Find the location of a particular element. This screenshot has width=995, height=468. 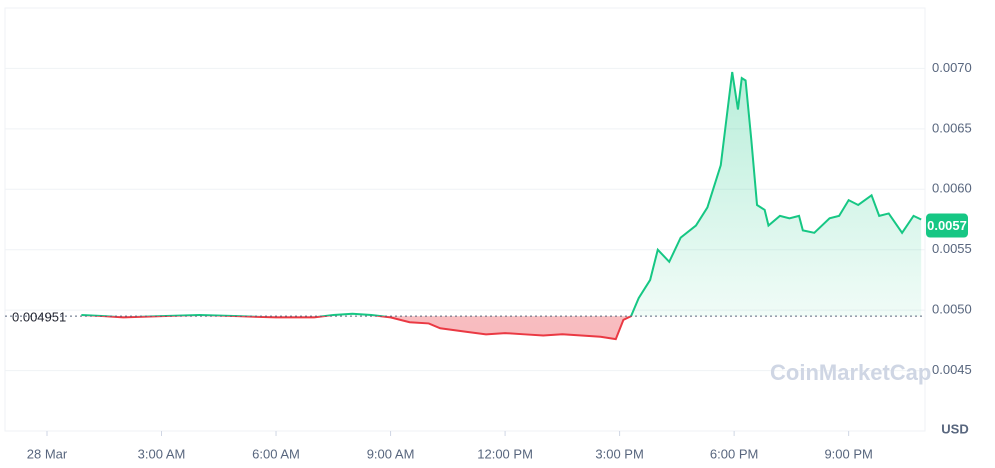

last-price-tag is located at coordinates (947, 225).